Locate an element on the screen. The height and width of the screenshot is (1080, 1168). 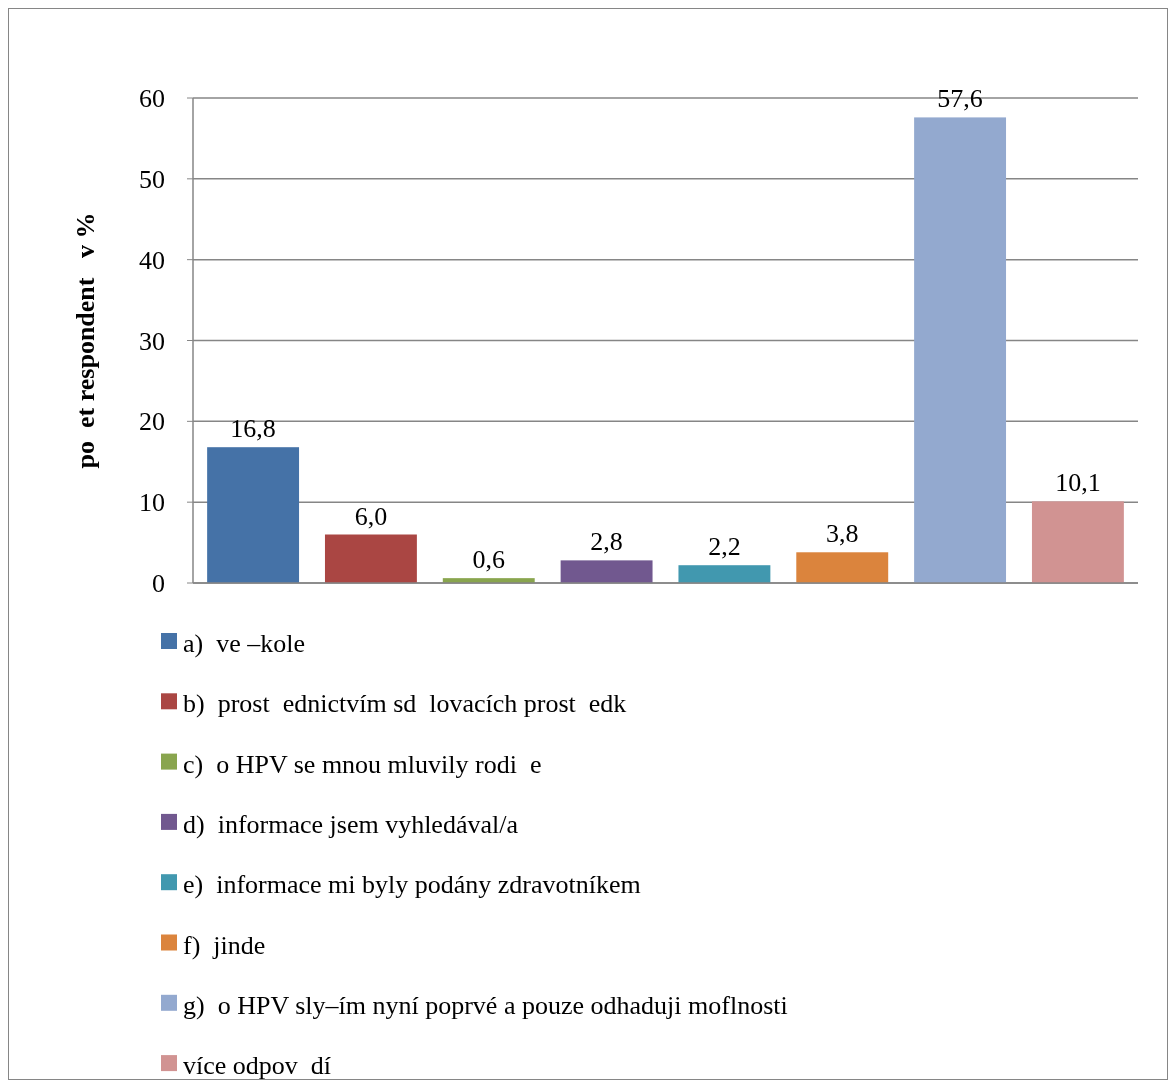
legend-label: g) o HPV sly–ím nyní poprvé a pouze odhaduji moflnosti is located at coordinates (485, 1005).